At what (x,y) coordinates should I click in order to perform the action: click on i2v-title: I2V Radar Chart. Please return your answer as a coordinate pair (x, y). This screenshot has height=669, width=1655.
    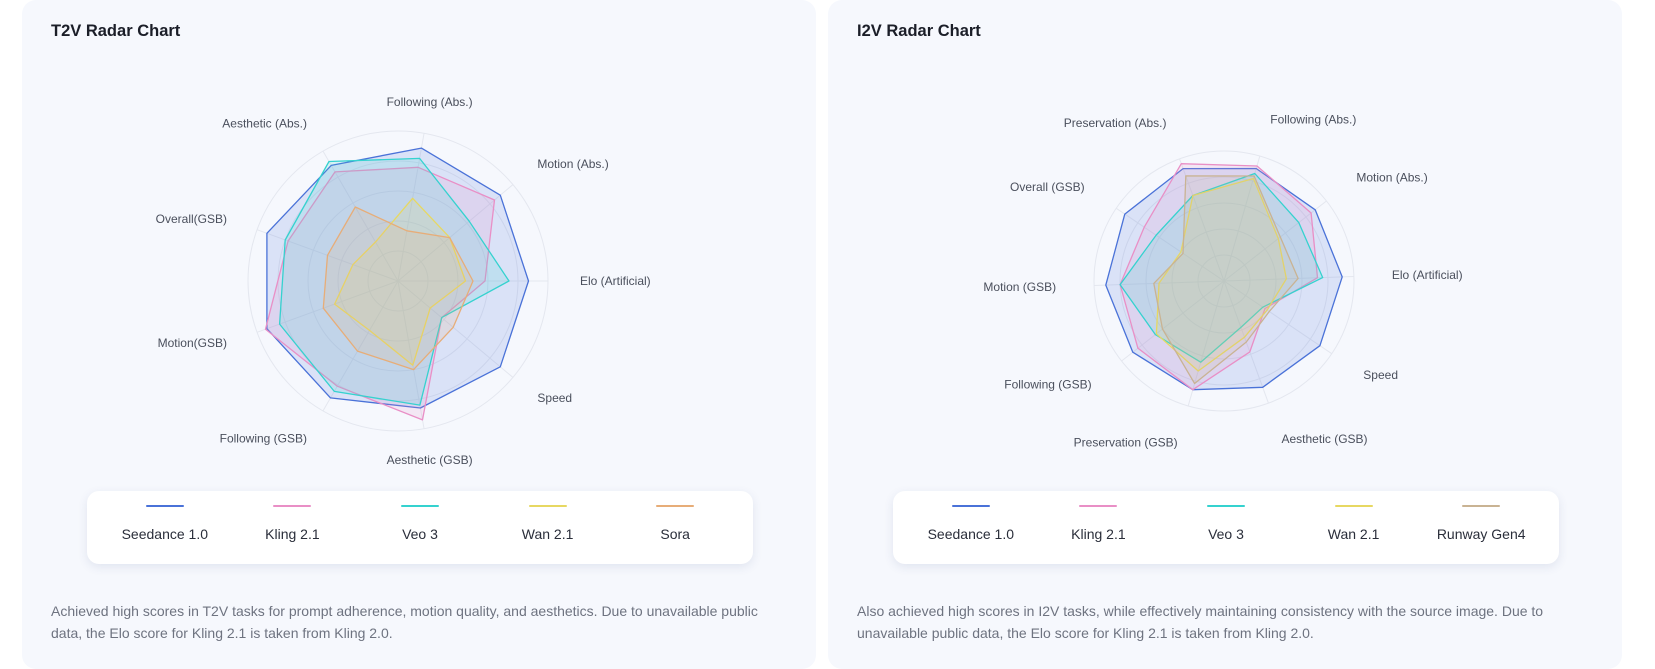
    Looking at the image, I should click on (919, 31).